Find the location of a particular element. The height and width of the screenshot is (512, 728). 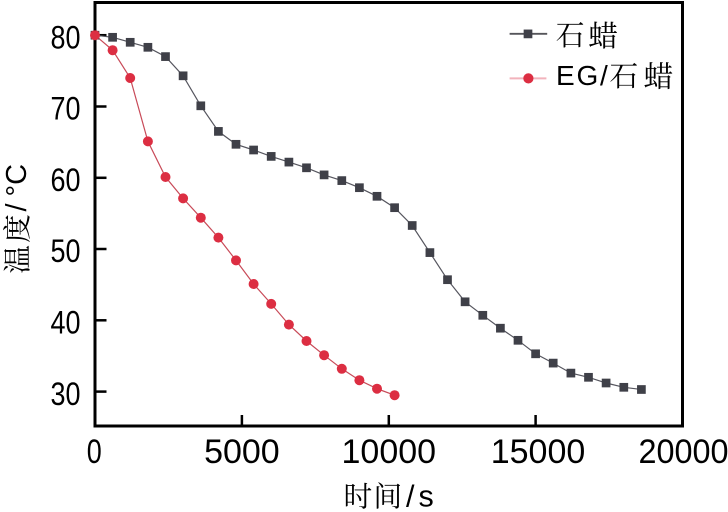

svg-text: 80 is located at coordinates (66, 37).